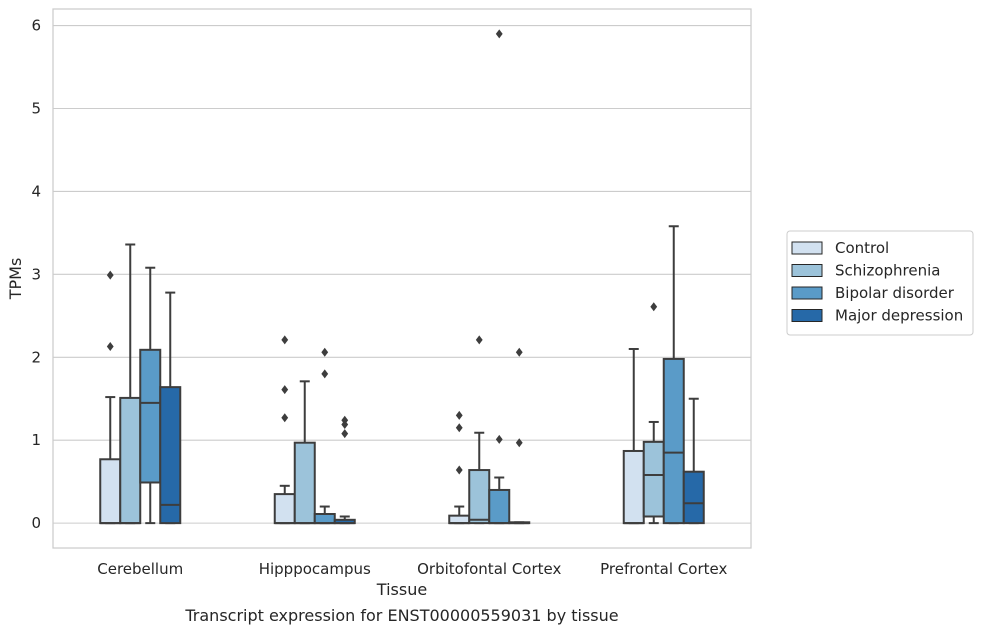 The image size is (983, 634). Describe the element at coordinates (36, 440) in the screenshot. I see `y-tick-label: 1` at that location.